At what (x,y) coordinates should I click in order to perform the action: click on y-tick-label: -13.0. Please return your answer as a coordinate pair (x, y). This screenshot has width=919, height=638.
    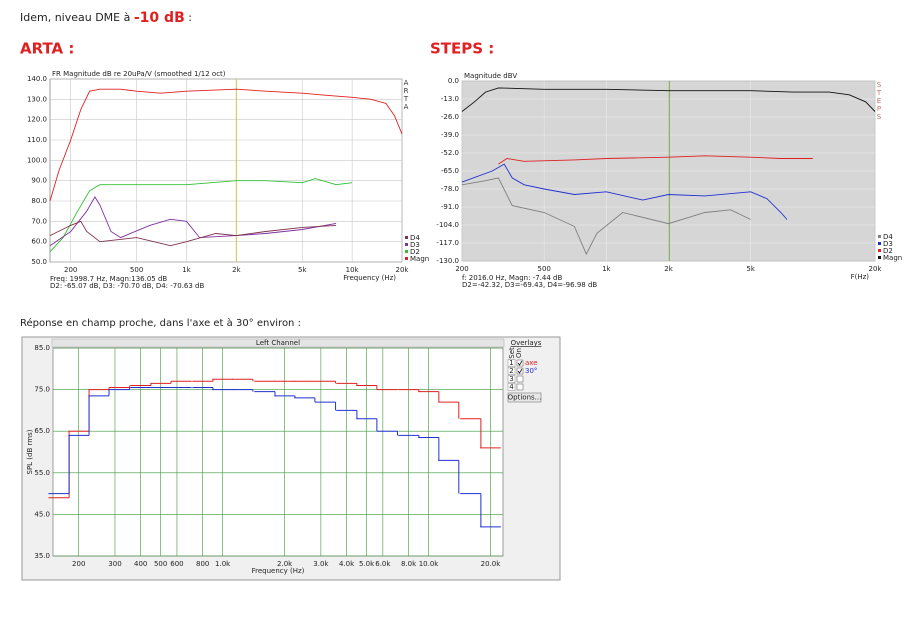
    Looking at the image, I should click on (450, 99).